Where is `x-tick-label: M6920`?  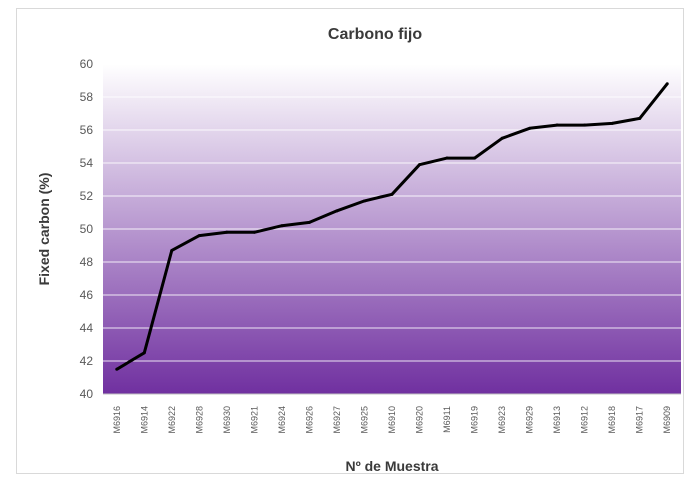
x-tick-label: M6920 is located at coordinates (420, 420).